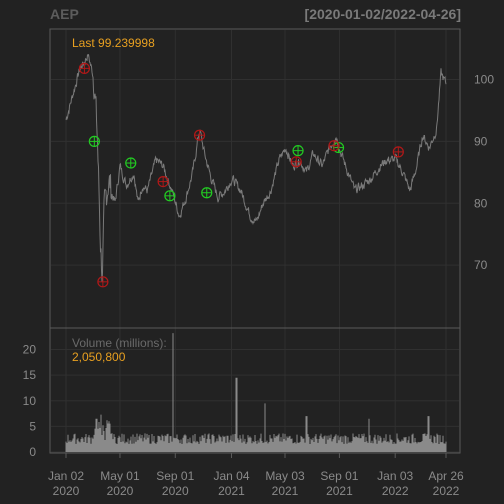 The height and width of the screenshot is (504, 504). What do you see at coordinates (30, 375) in the screenshot?
I see `volume-tick-label: 15` at bounding box center [30, 375].